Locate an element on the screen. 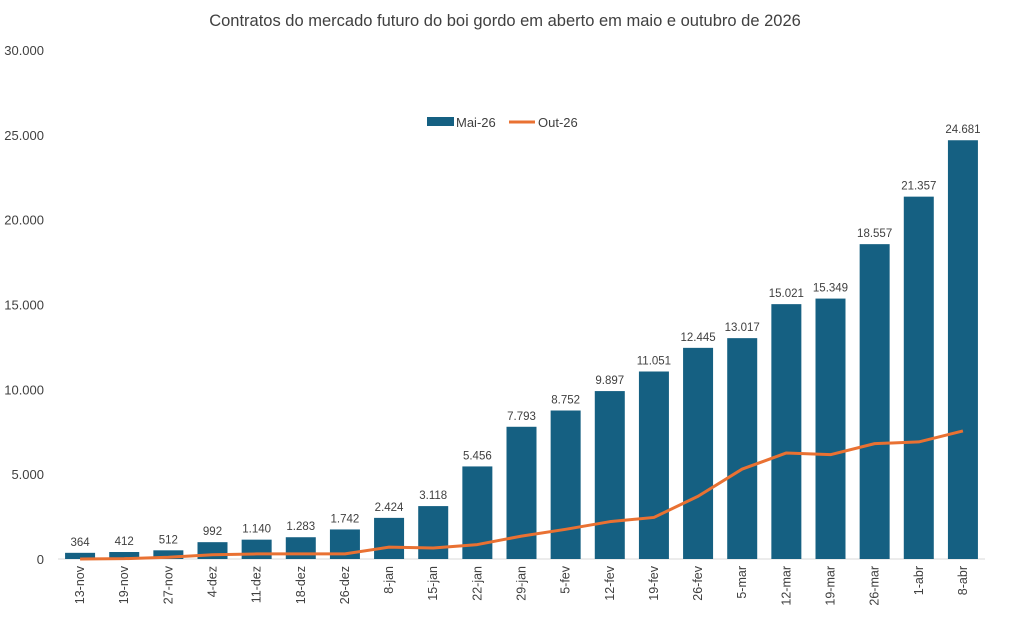 This screenshot has height=634, width=1011. bar-19-mar is located at coordinates (831, 429).